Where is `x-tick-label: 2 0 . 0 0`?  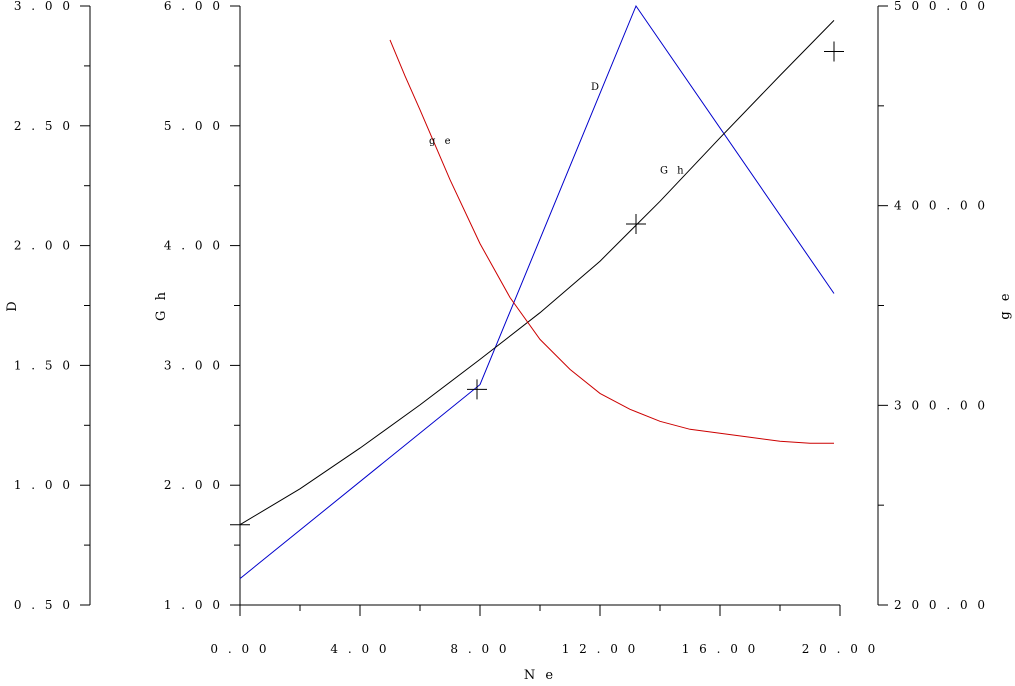
x-tick-label: 2 0 . 0 0 is located at coordinates (840, 649).